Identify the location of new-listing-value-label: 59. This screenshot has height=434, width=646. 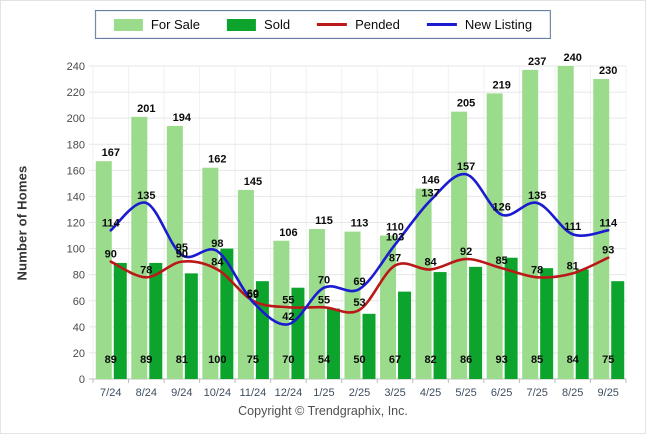
(253, 295).